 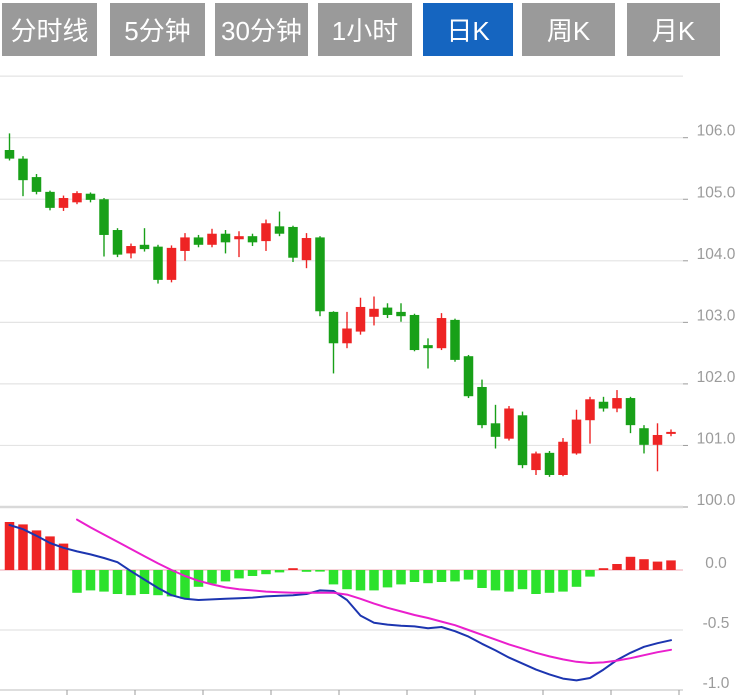 What do you see at coordinates (716, 377) in the screenshot?
I see `price-tick-label: 102.0` at bounding box center [716, 377].